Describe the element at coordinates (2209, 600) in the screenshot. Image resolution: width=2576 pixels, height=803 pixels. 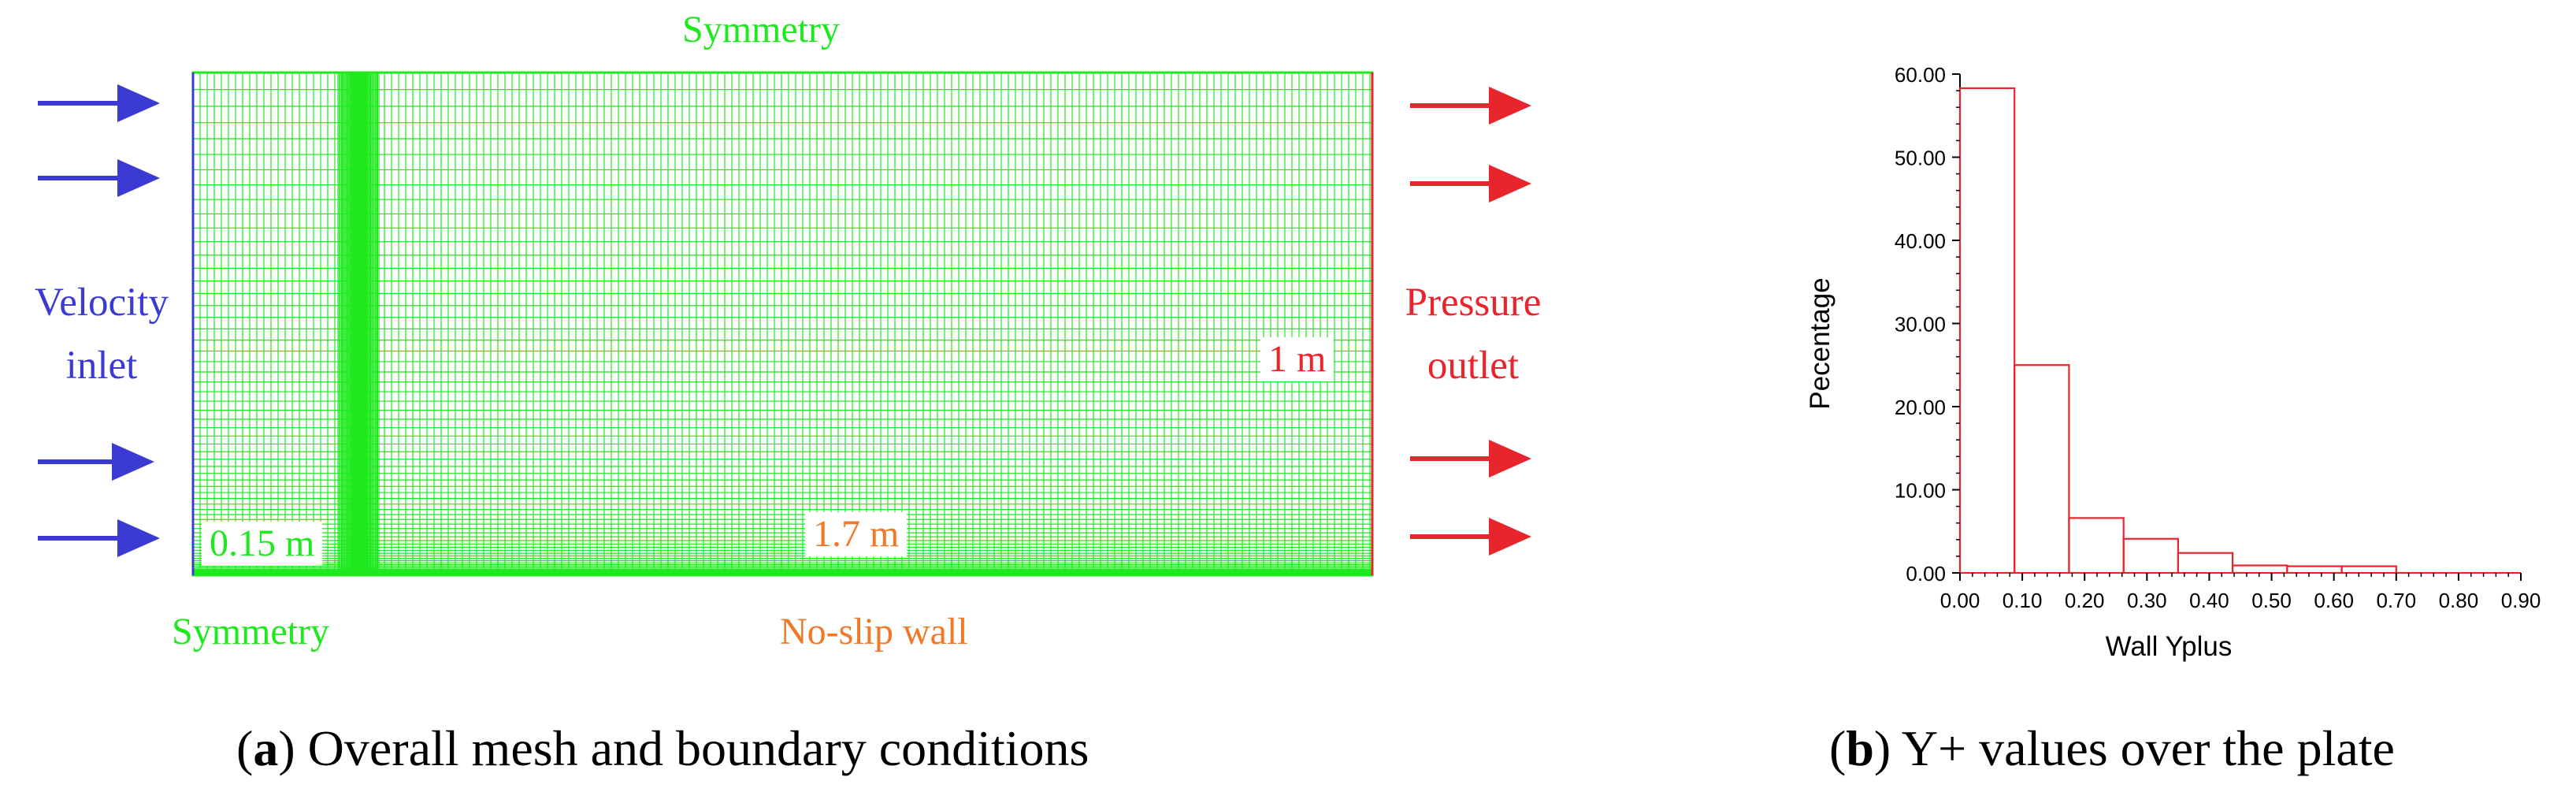
I see `x-tick-label: 0.40` at that location.